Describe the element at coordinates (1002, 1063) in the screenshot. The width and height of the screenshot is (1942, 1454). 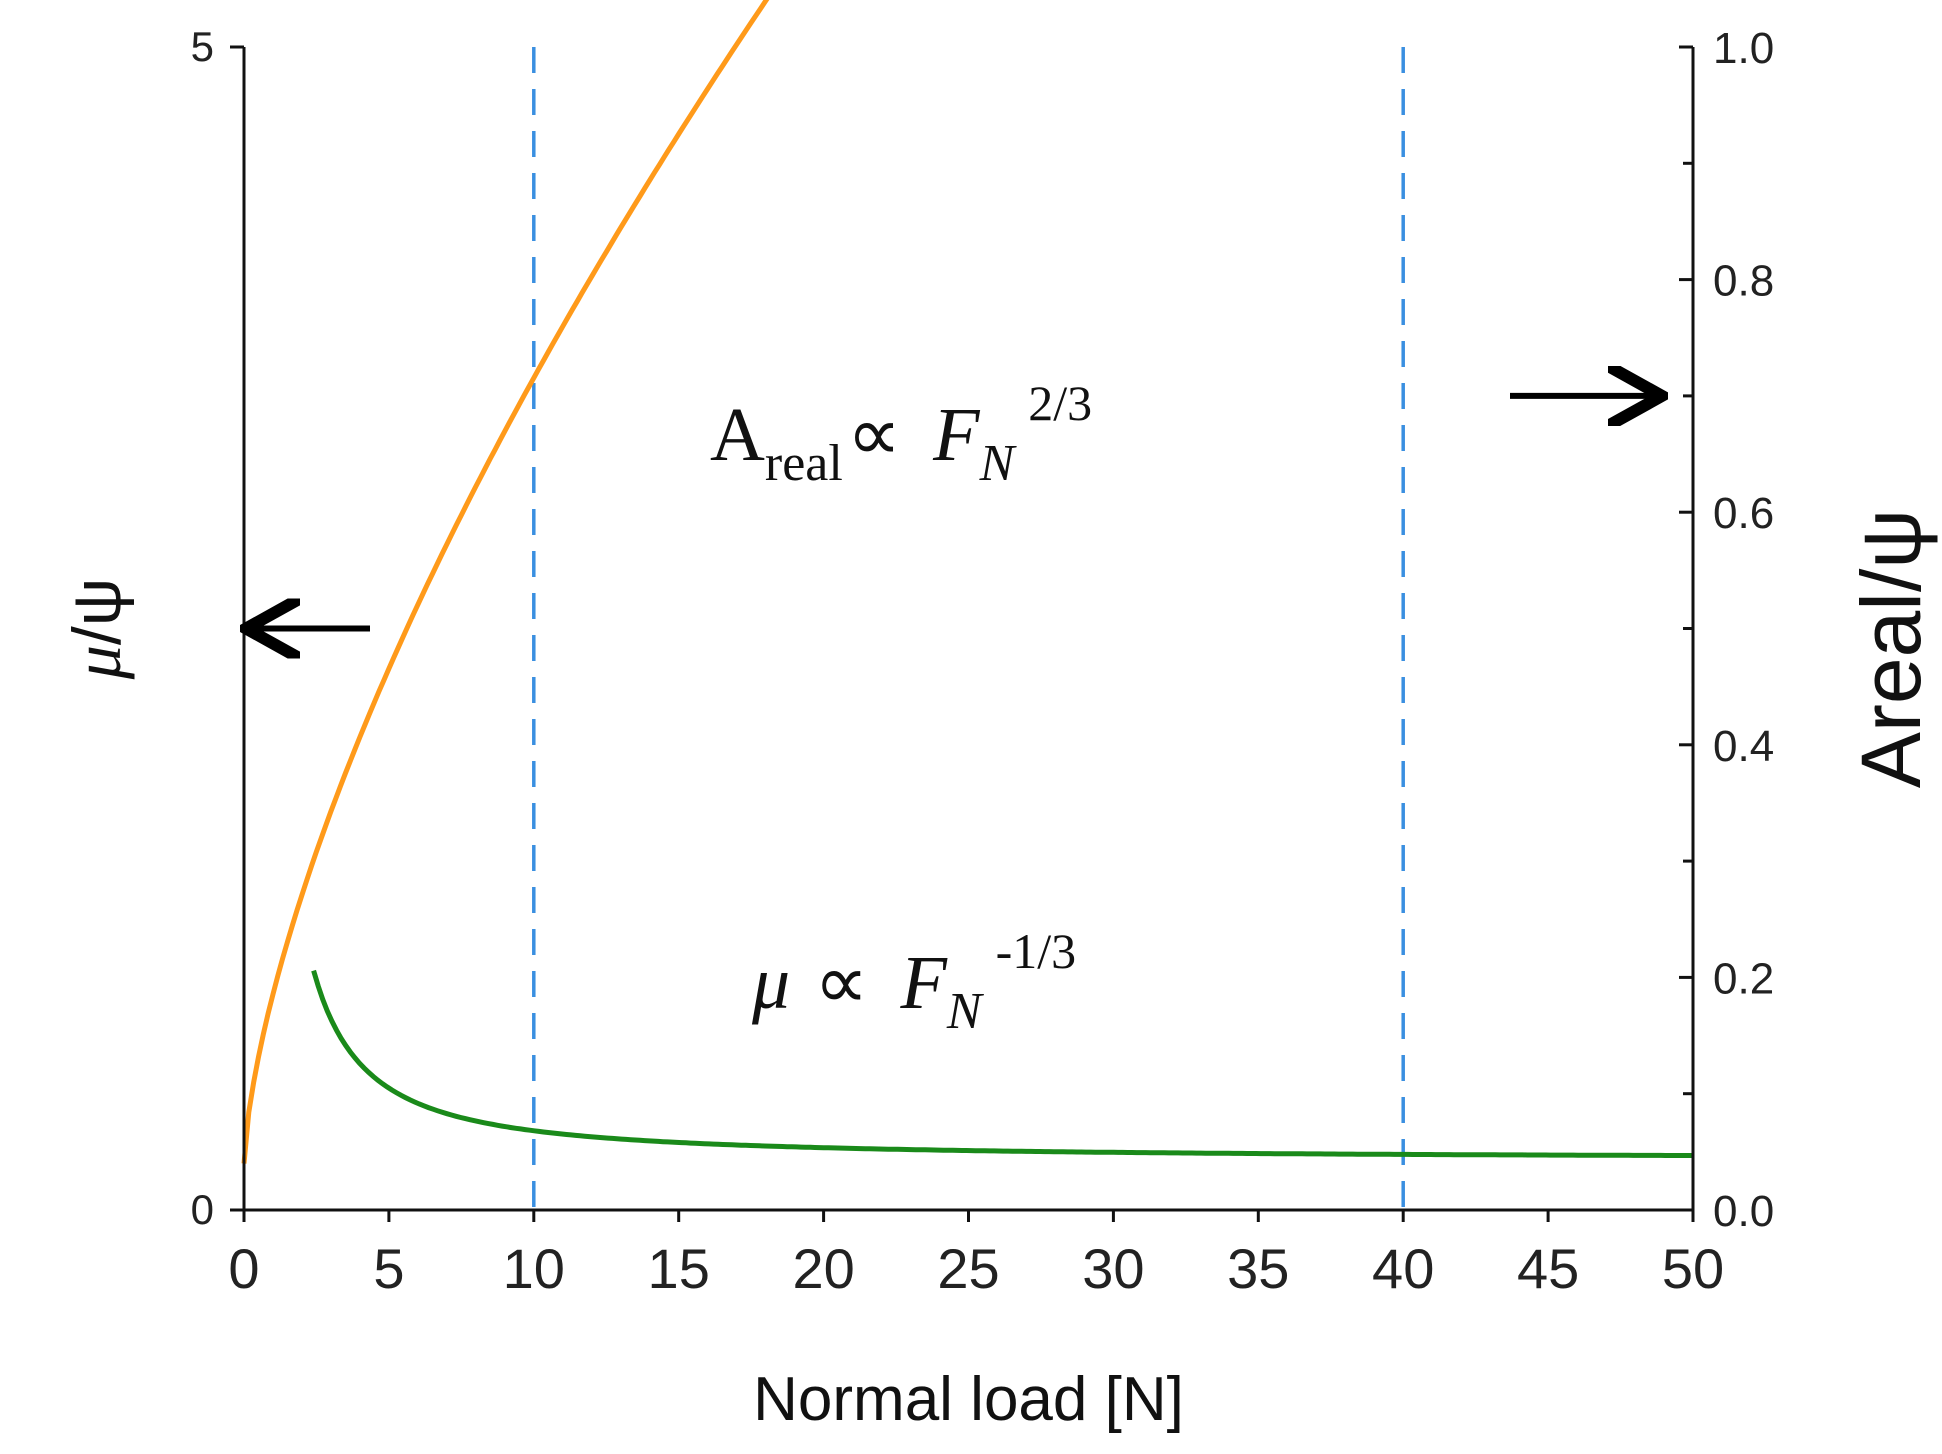
I see `mu-series-line` at that location.